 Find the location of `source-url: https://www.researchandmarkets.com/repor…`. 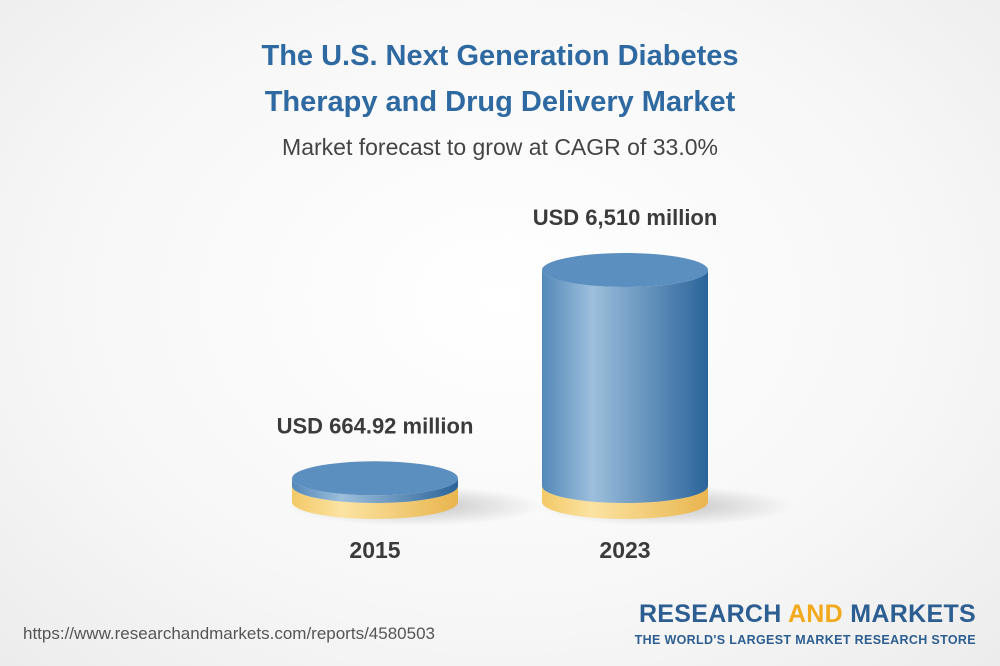

source-url: https://www.researchandmarkets.com/repor… is located at coordinates (229, 633).